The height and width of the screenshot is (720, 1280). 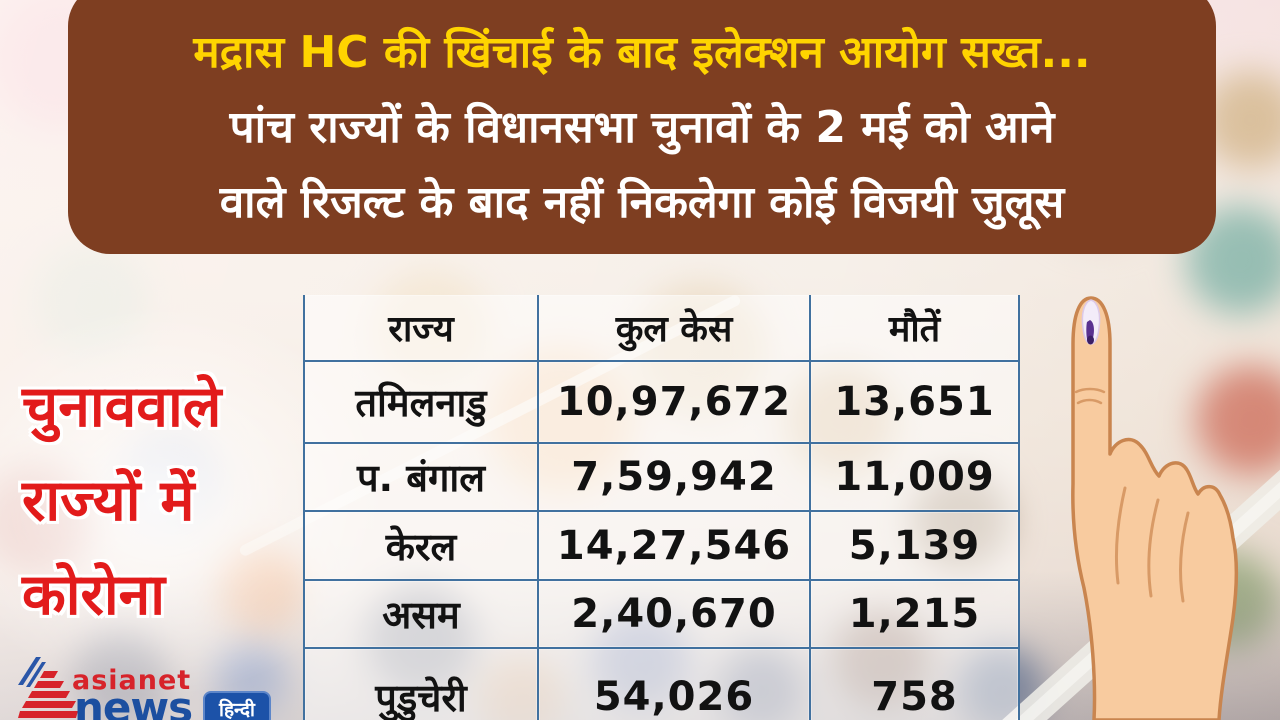 What do you see at coordinates (133, 701) in the screenshot?
I see `logo-text-news: news` at bounding box center [133, 701].